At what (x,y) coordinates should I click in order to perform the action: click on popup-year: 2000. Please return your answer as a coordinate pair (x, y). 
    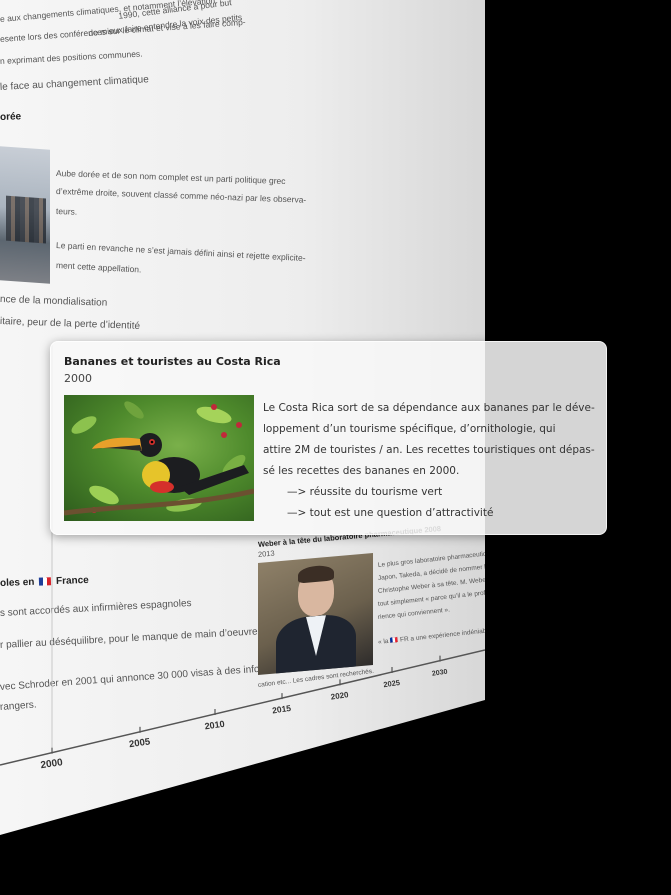
    Looking at the image, I should click on (78, 378).